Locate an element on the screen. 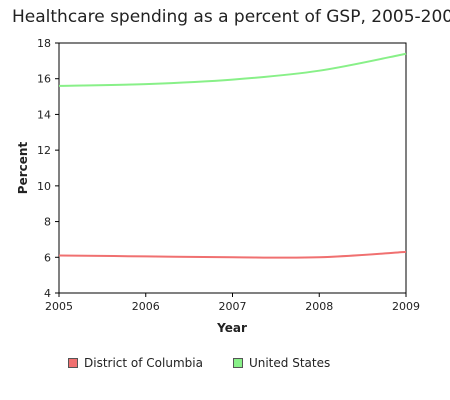 The image size is (450, 400). y-tick-label: 12 is located at coordinates (44, 150).